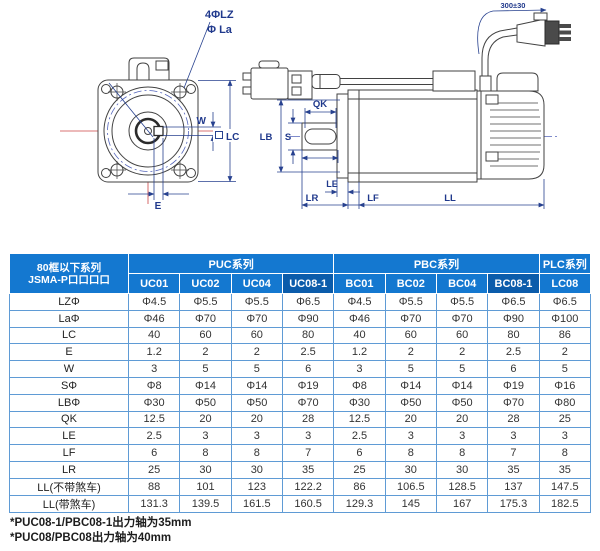 This screenshot has height=551, width=600. Describe the element at coordinates (154, 283) in the screenshot. I see `model-header: UC01` at that location.